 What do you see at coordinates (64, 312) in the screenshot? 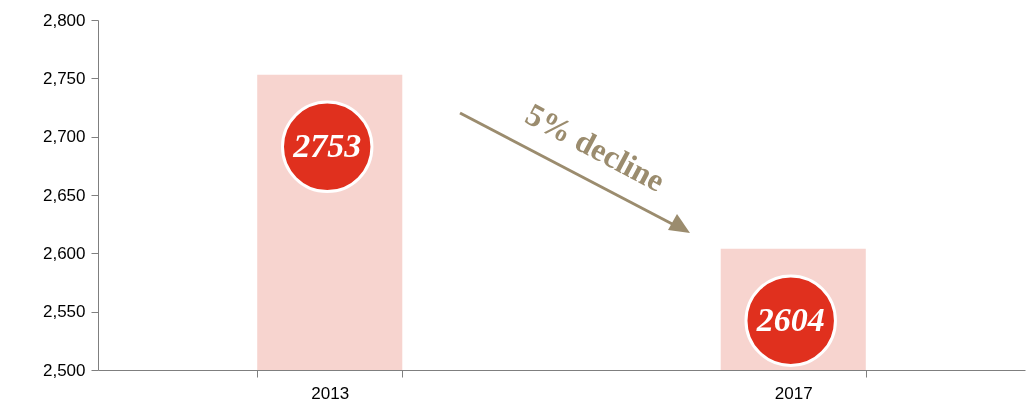
I see `y-tick-label: 2,550` at bounding box center [64, 312].